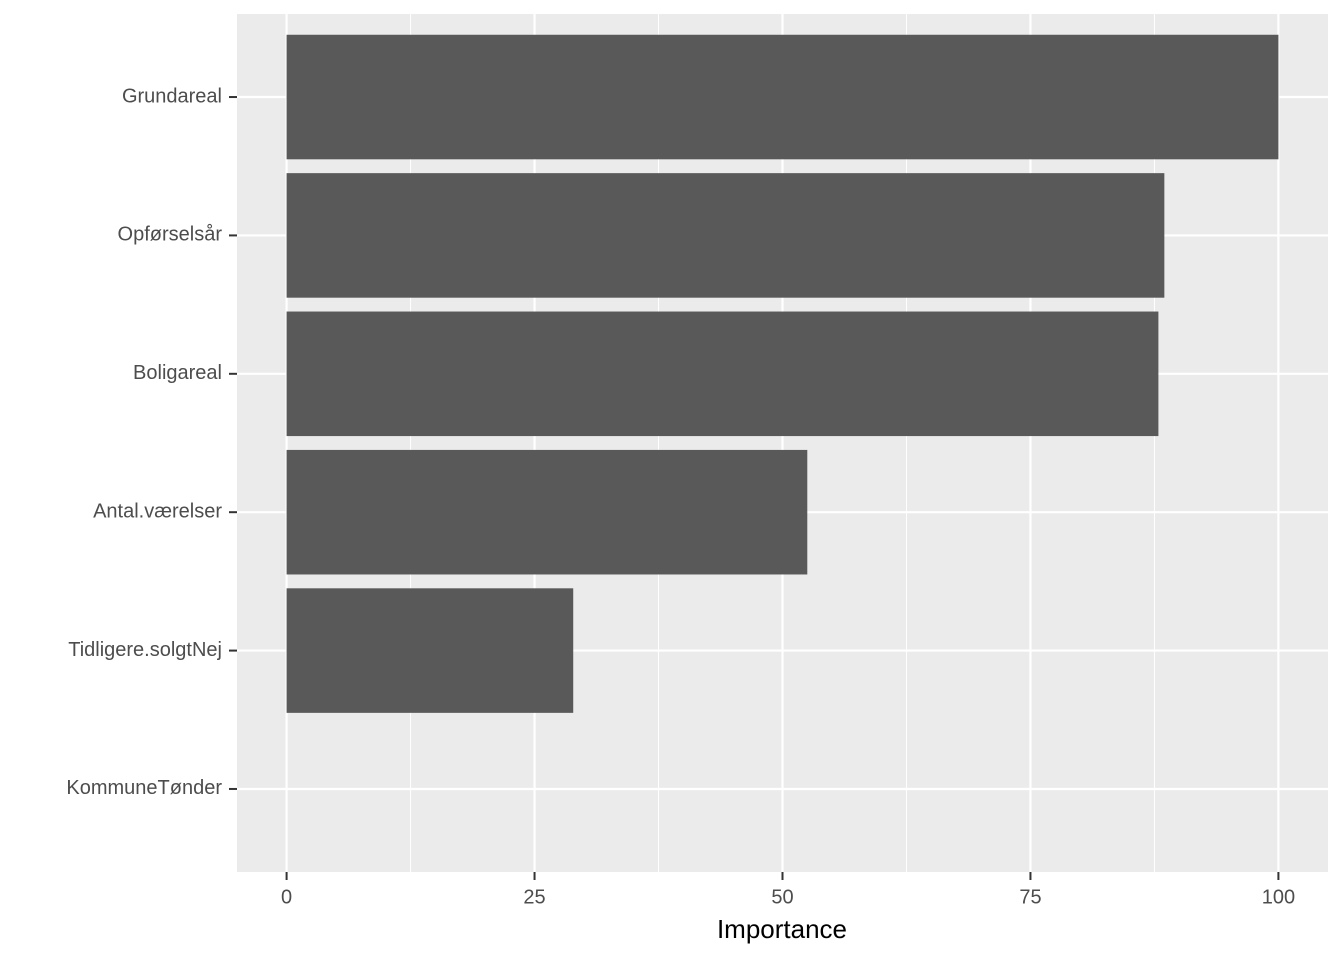 The height and width of the screenshot is (960, 1344). I want to click on x-tick-label: 50, so click(782, 897).